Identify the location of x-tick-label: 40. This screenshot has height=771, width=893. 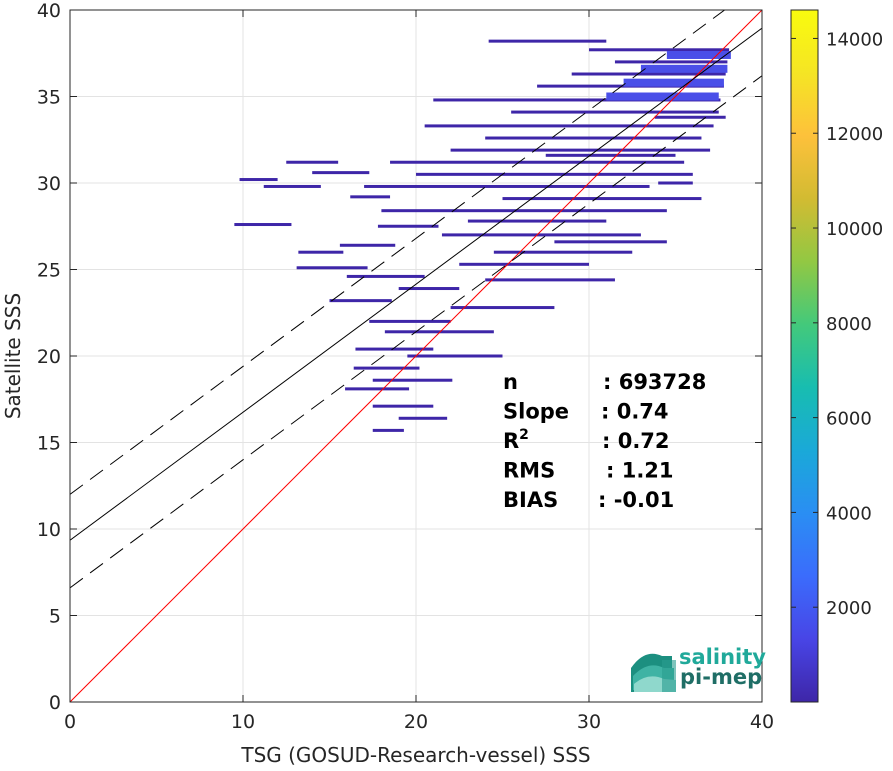
(762, 722).